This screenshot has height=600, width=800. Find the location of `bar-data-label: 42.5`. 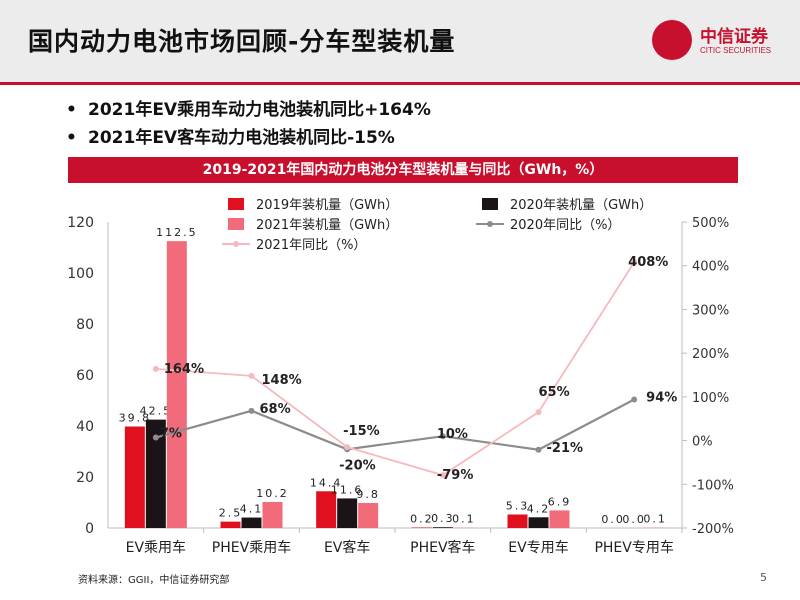

bar-data-label: 42.5 is located at coordinates (156, 411).